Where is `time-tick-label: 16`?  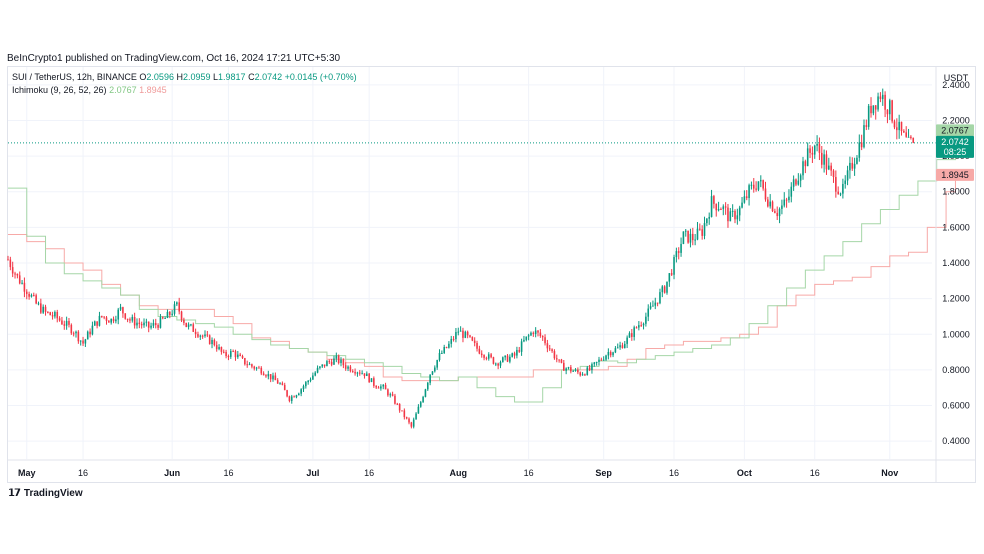 time-tick-label: 16 is located at coordinates (674, 473).